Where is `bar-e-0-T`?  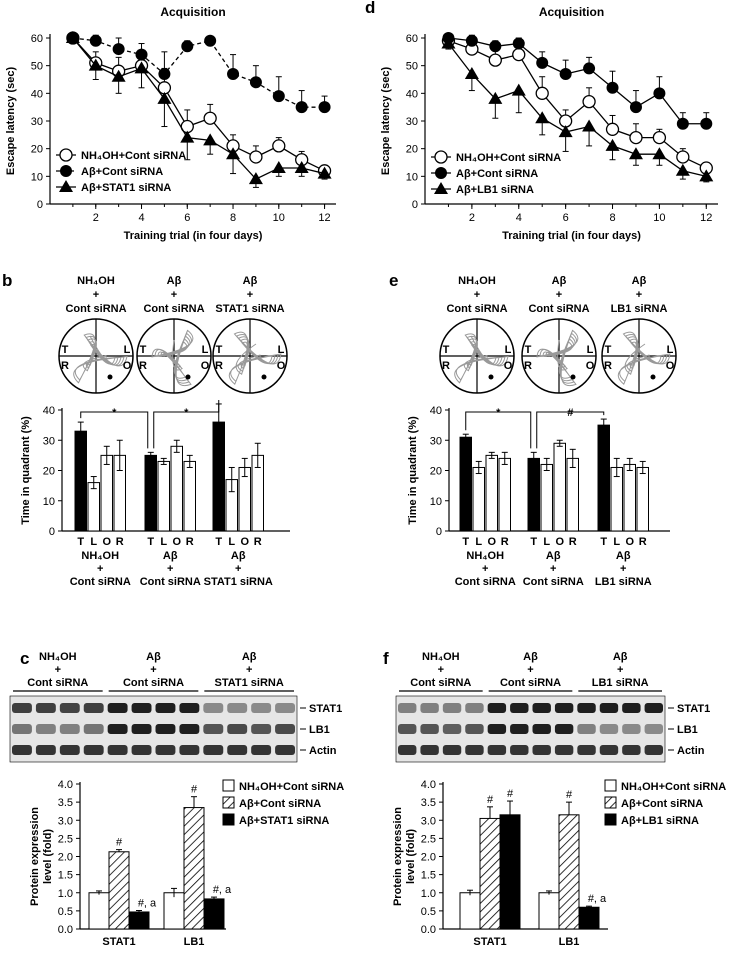
bar-e-0-T is located at coordinates (465, 484).